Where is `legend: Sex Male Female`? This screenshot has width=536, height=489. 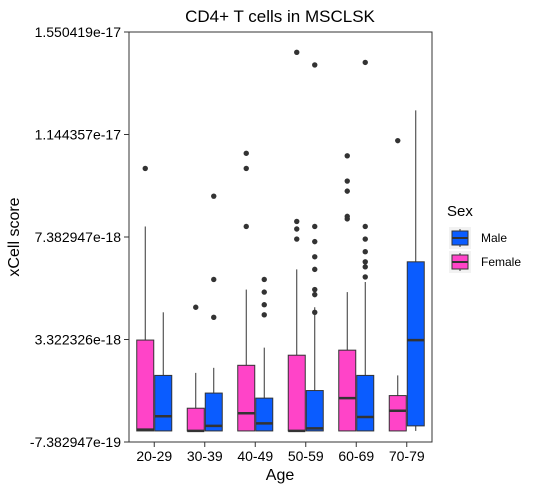 legend: Sex Male Female is located at coordinates (484, 238).